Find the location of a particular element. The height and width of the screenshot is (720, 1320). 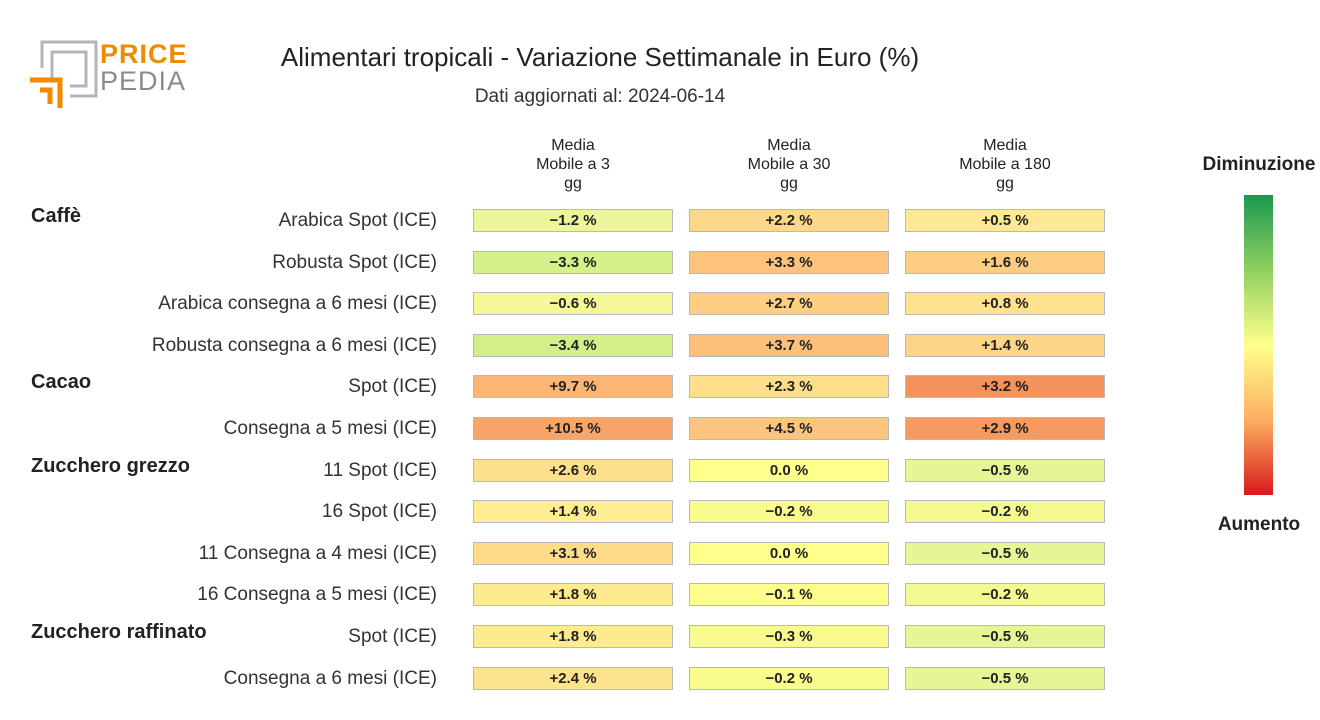

heatmap-cell: +2.6 % is located at coordinates (573, 470).